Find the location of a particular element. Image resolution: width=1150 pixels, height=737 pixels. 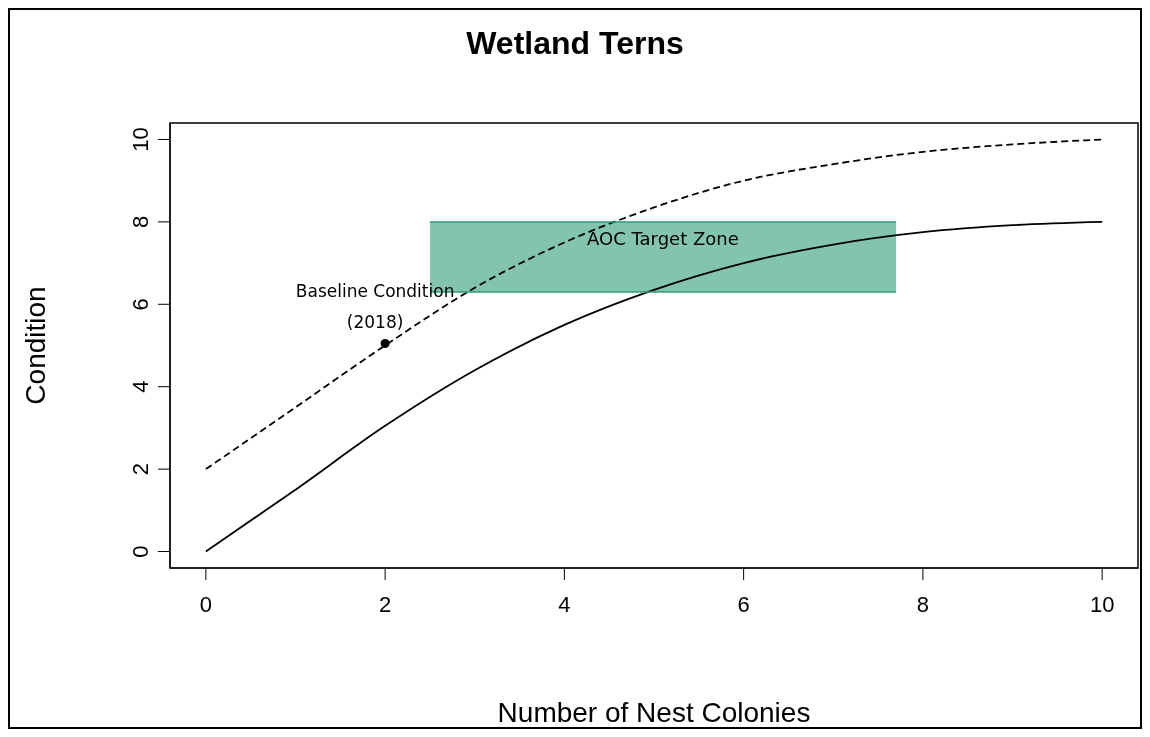

y-tick-label: 4 is located at coordinates (140, 386).